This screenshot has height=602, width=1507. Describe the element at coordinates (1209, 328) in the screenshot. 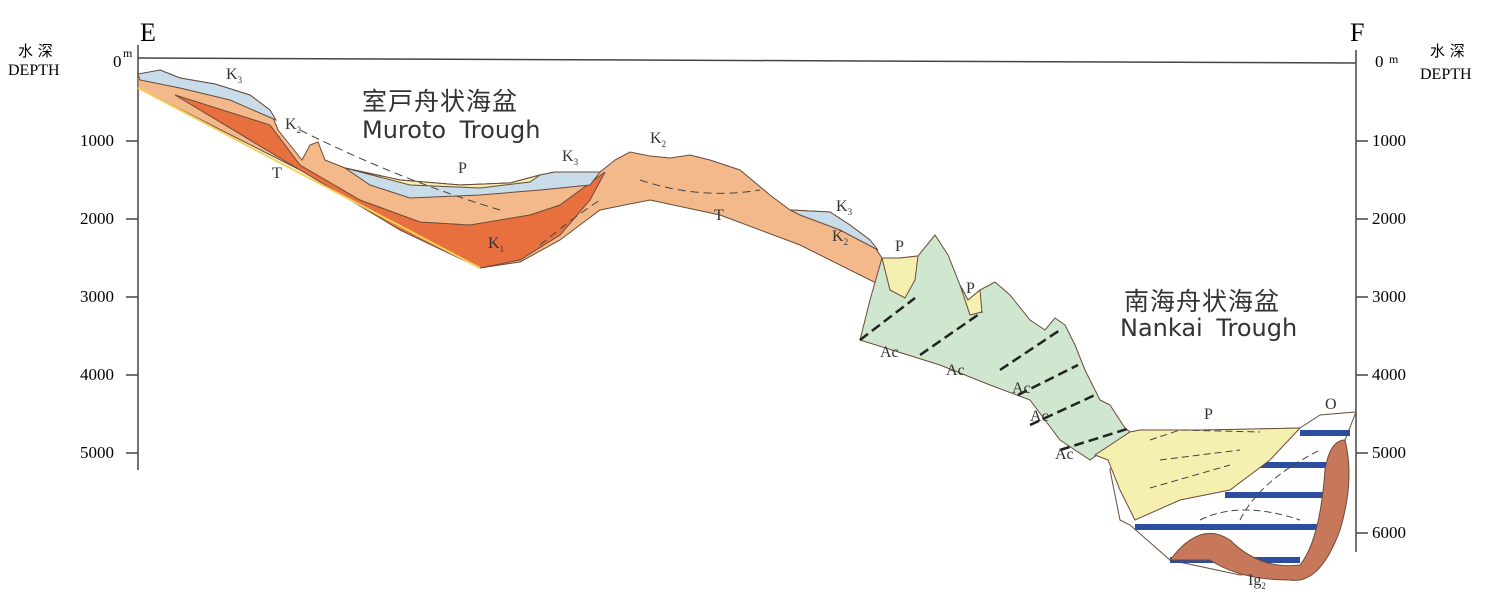

I see `nankai-title-en: Nankai Trough` at that location.